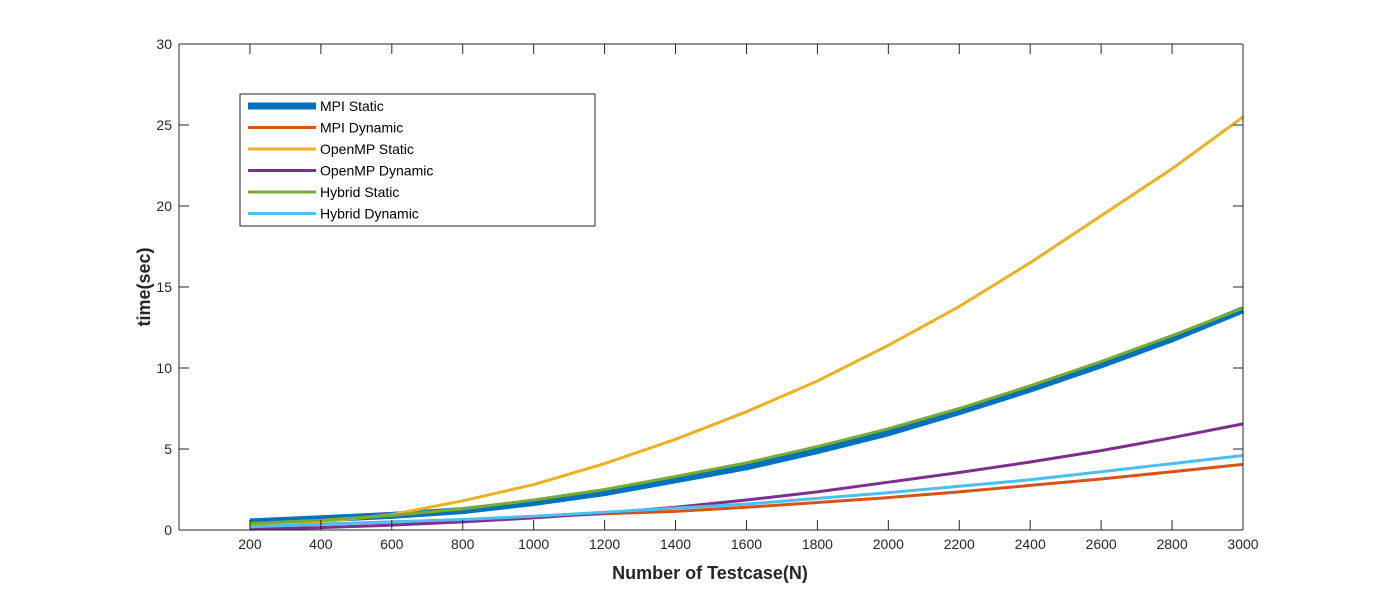 The height and width of the screenshot is (596, 1374). What do you see at coordinates (392, 544) in the screenshot?
I see `x-tick-label: 600` at bounding box center [392, 544].